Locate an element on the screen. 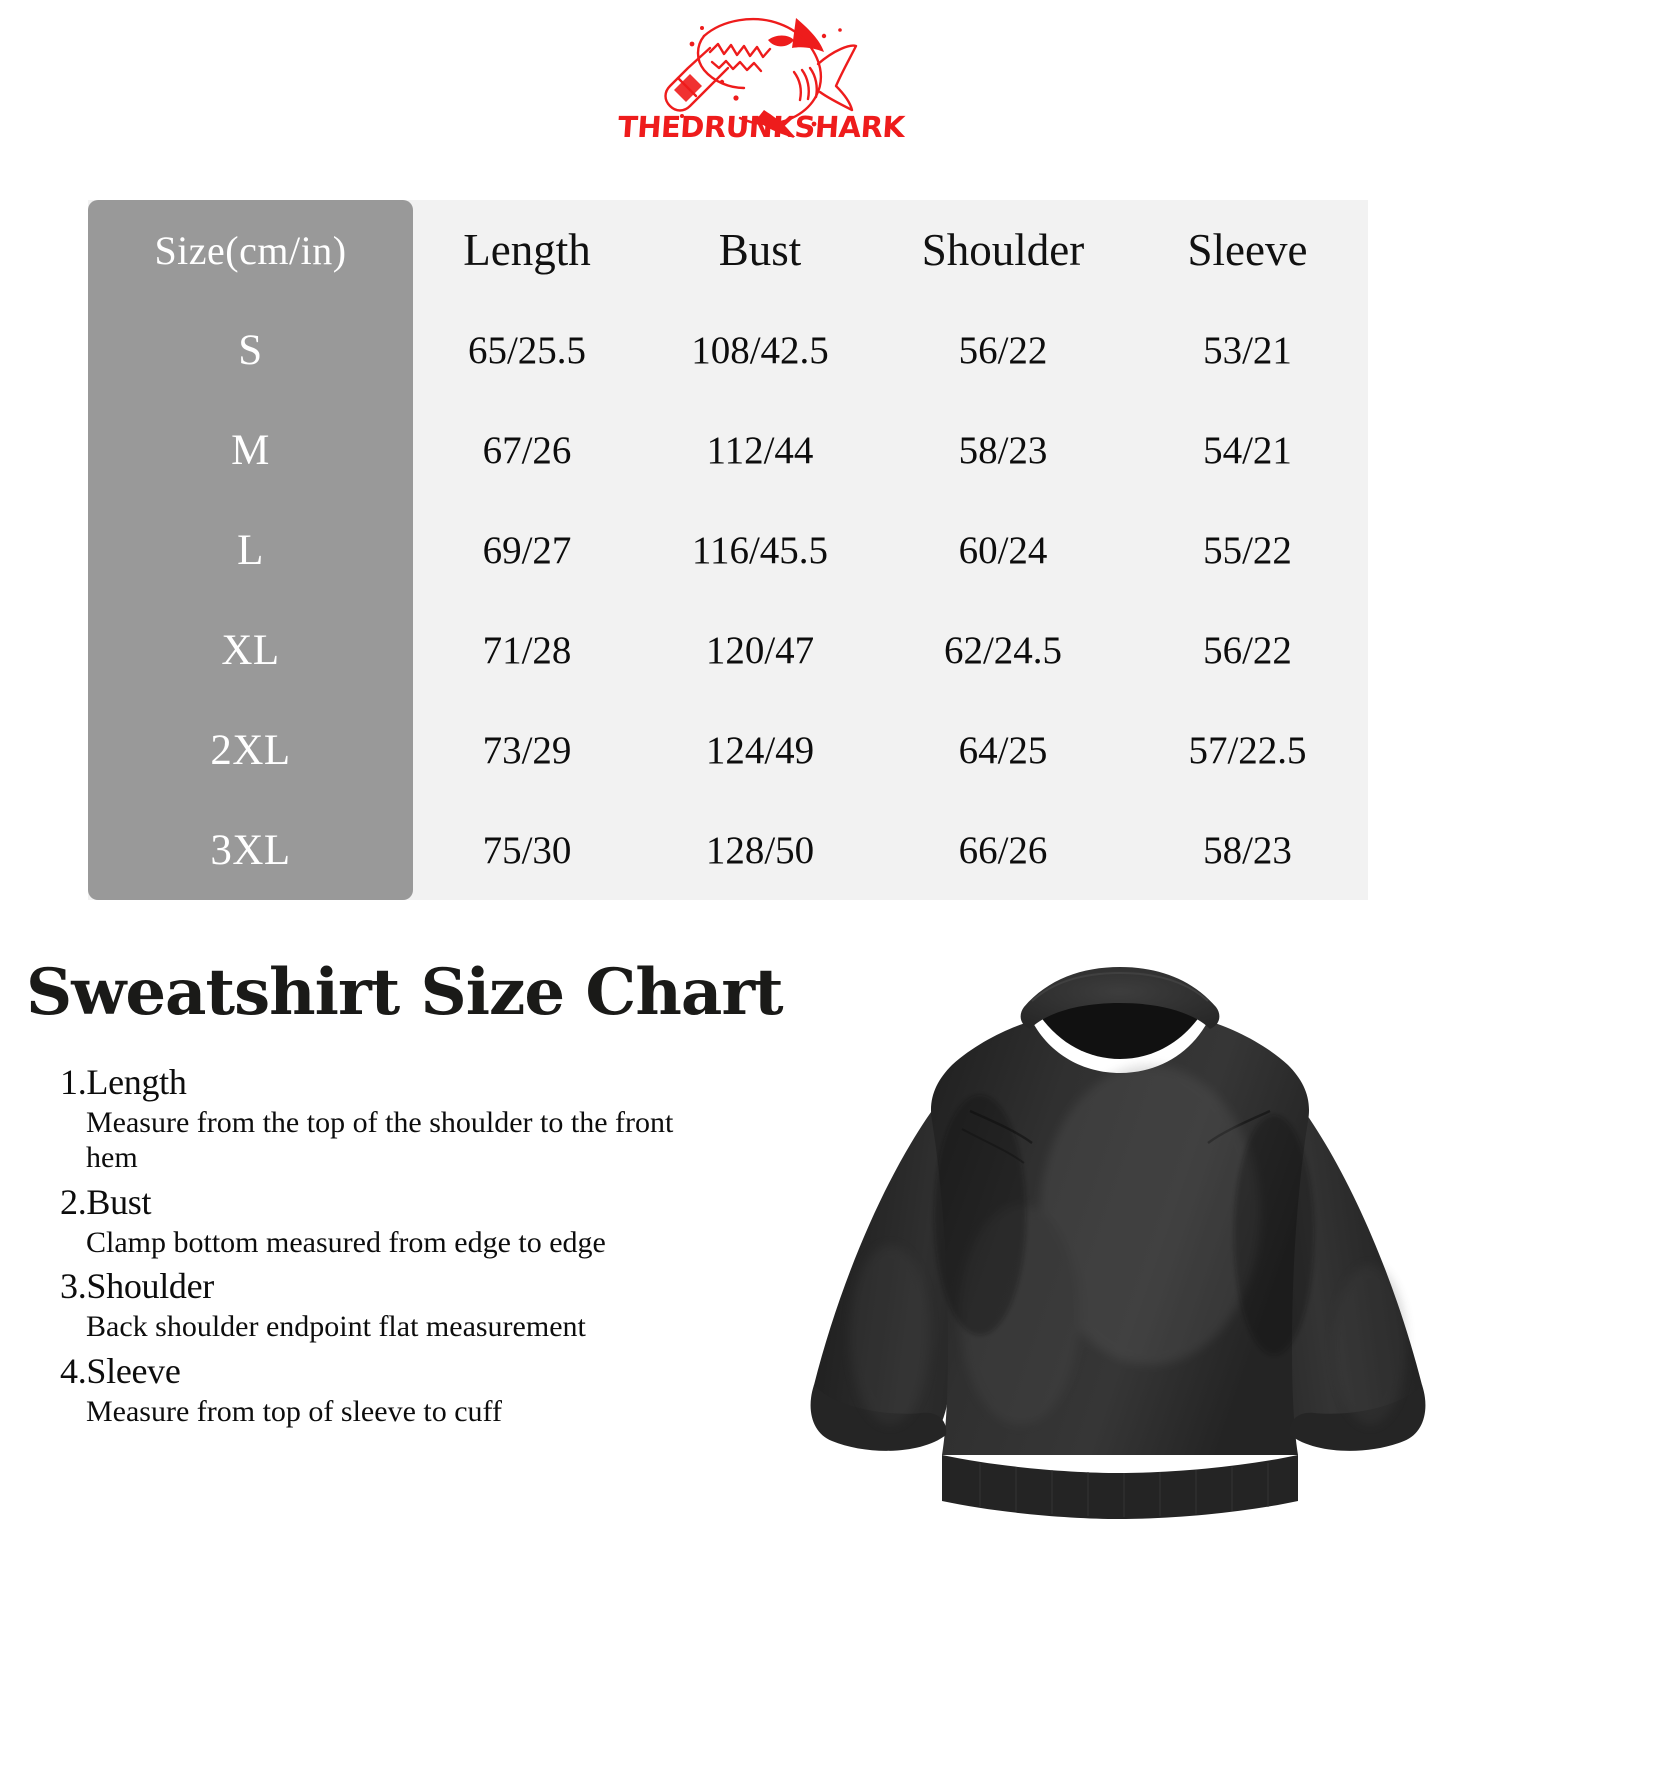 This screenshot has height=1785, width=1657. brand-logo is located at coordinates (738, 86).